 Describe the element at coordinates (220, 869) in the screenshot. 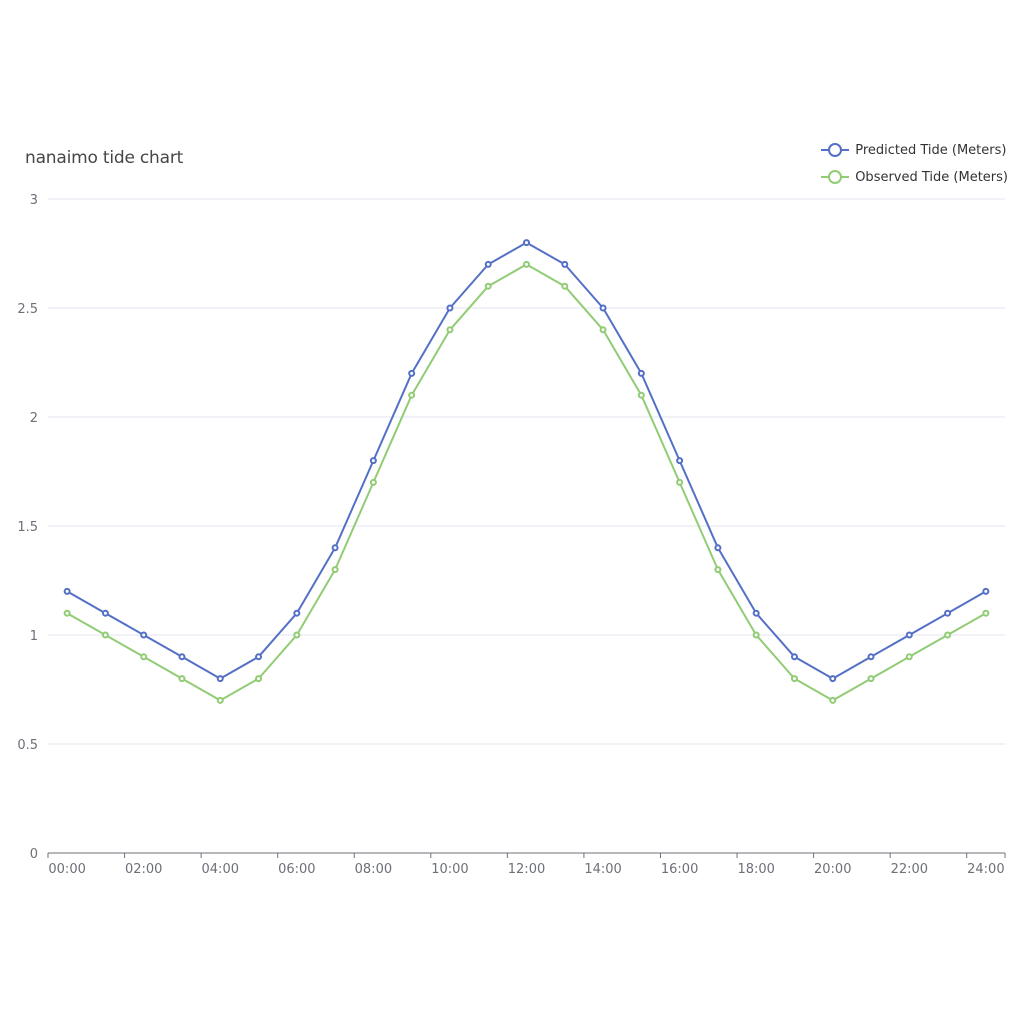

I see `x-tick-label: 04:00` at that location.